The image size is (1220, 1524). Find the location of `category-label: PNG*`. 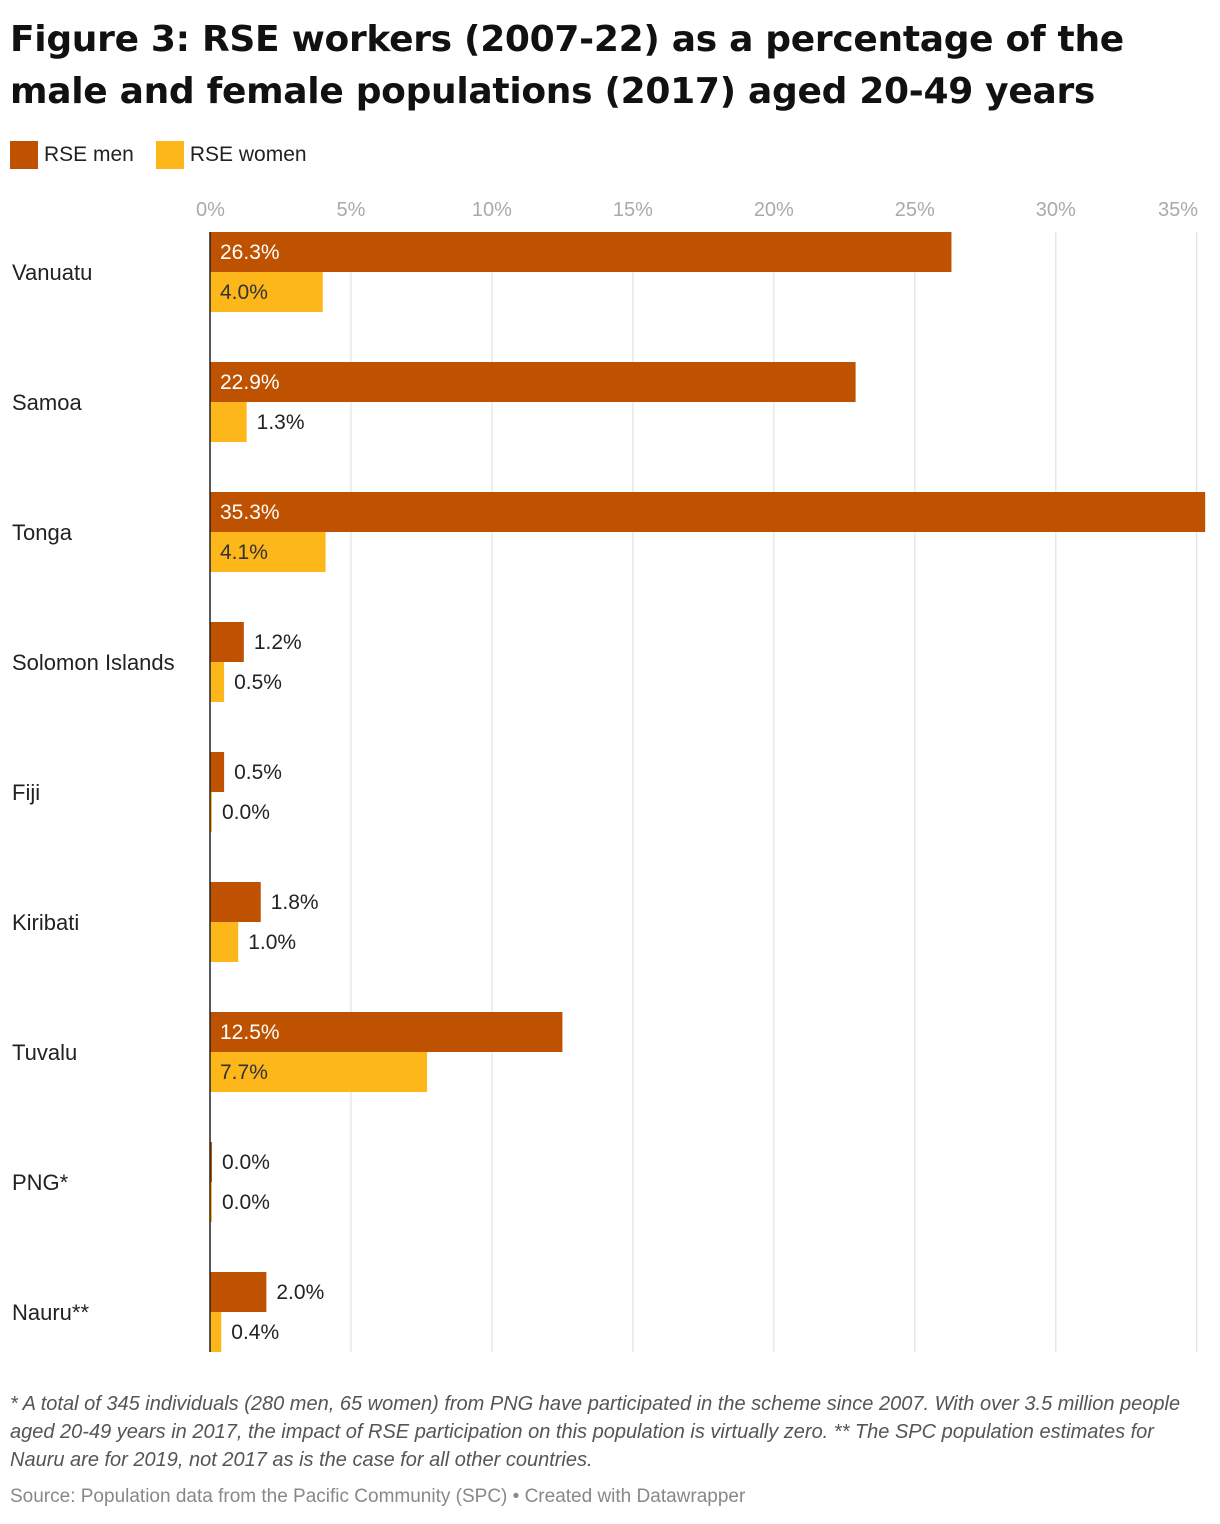

category-label: PNG* is located at coordinates (40, 1182).